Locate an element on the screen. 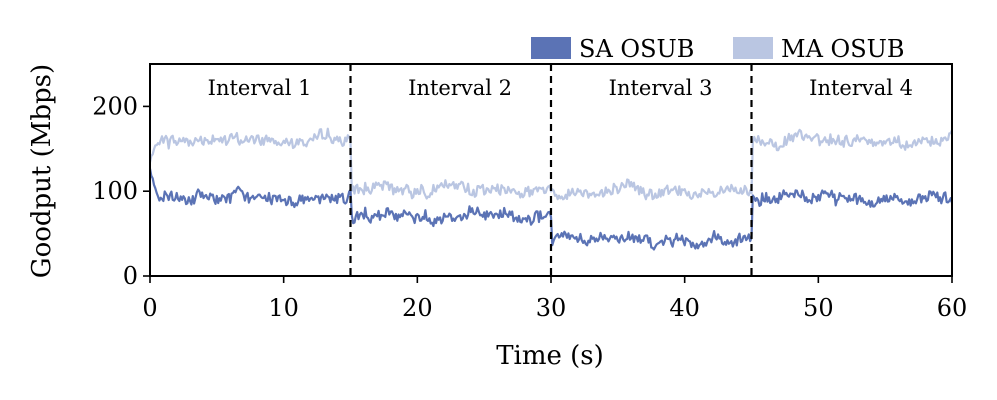 This screenshot has height=400, width=997. x-tick-label: 20 is located at coordinates (417, 308).